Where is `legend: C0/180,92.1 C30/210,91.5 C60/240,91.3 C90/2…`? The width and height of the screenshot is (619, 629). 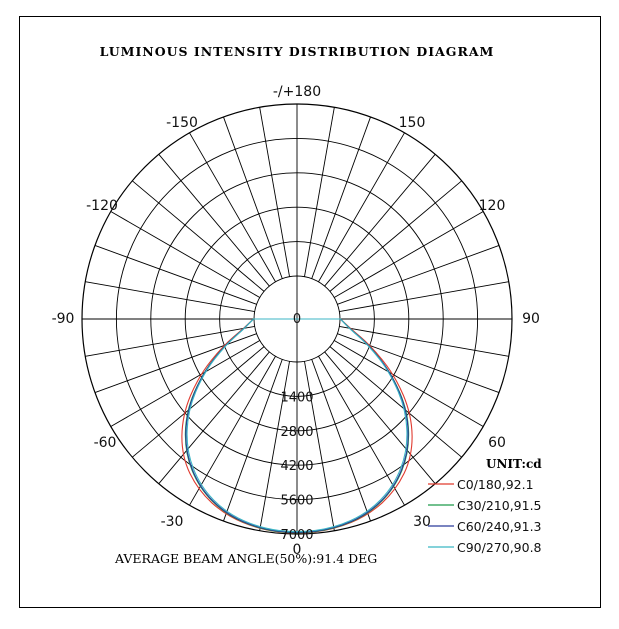 legend: C0/180,92.1 C30/210,91.5 C60/240,91.3 C90/2… is located at coordinates (485, 516).